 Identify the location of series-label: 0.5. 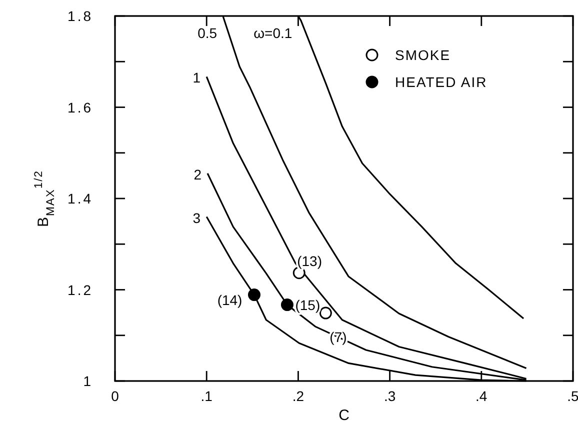
(208, 33).